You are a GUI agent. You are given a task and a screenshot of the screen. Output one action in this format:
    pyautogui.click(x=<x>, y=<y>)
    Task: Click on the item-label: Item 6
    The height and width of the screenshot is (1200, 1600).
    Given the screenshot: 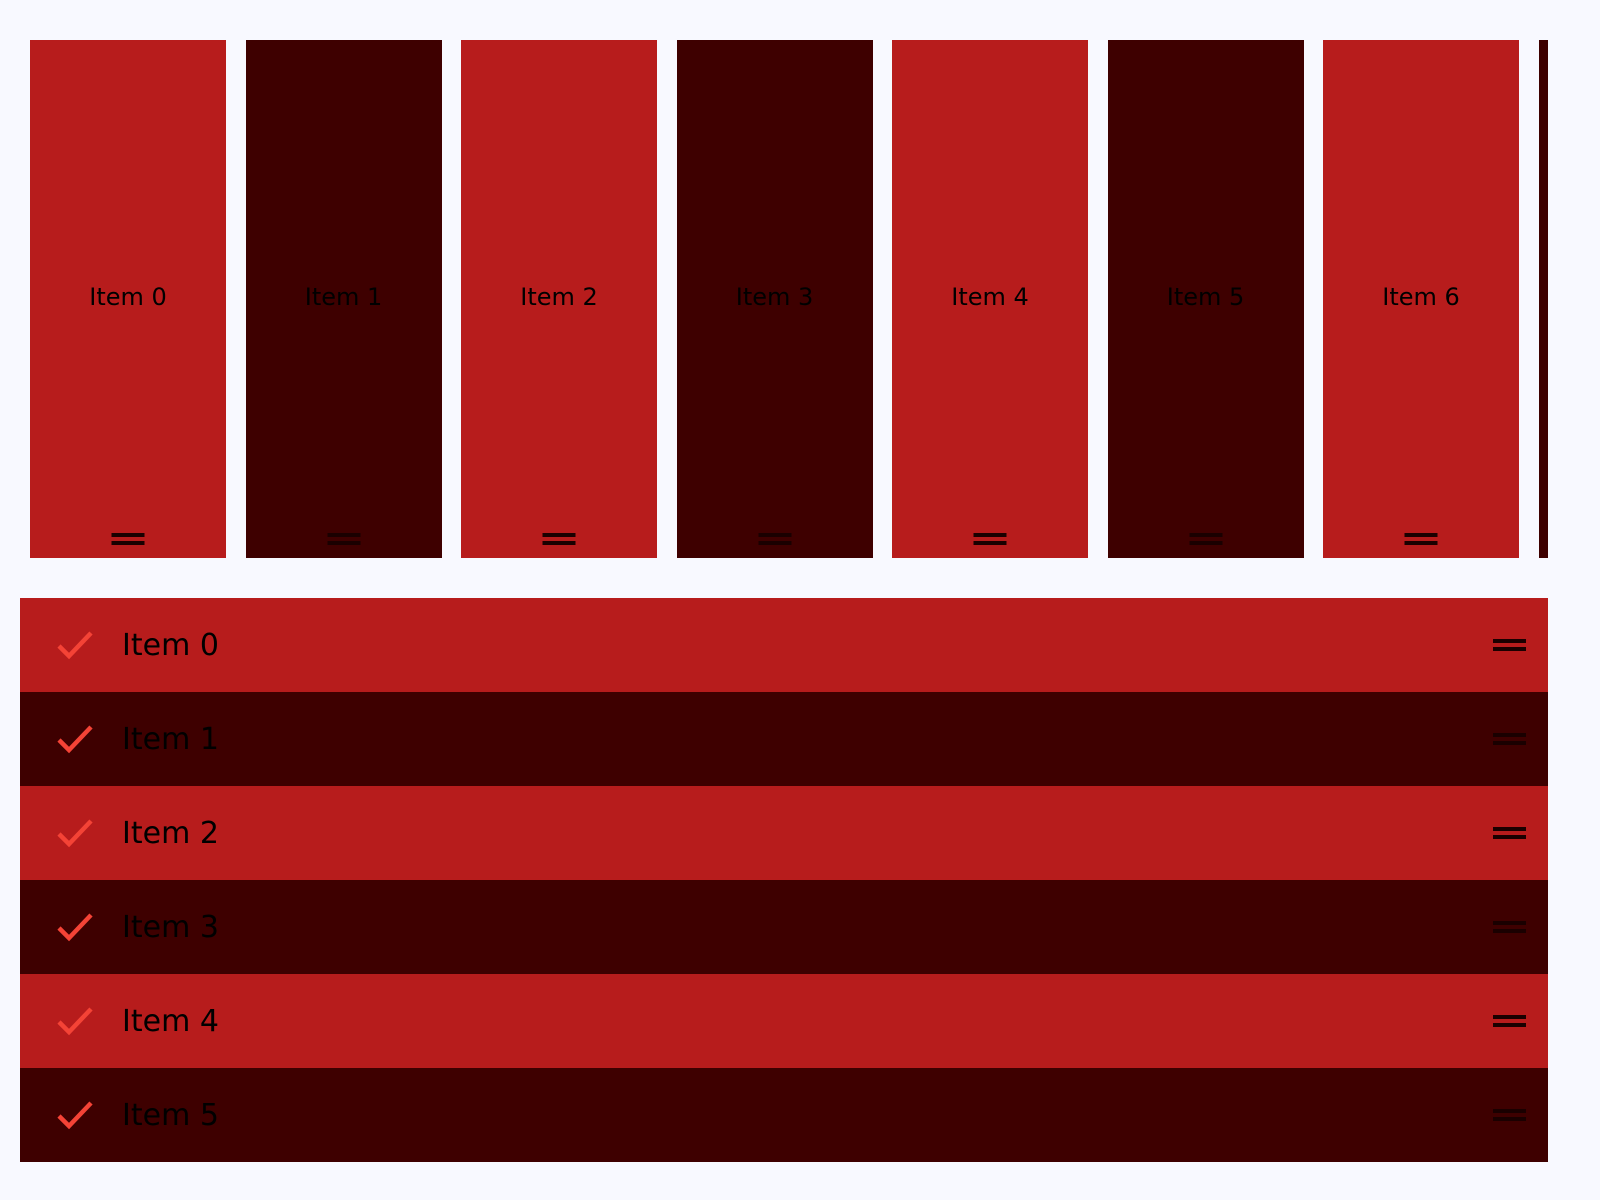 What is the action you would take?
    pyautogui.click(x=1421, y=297)
    